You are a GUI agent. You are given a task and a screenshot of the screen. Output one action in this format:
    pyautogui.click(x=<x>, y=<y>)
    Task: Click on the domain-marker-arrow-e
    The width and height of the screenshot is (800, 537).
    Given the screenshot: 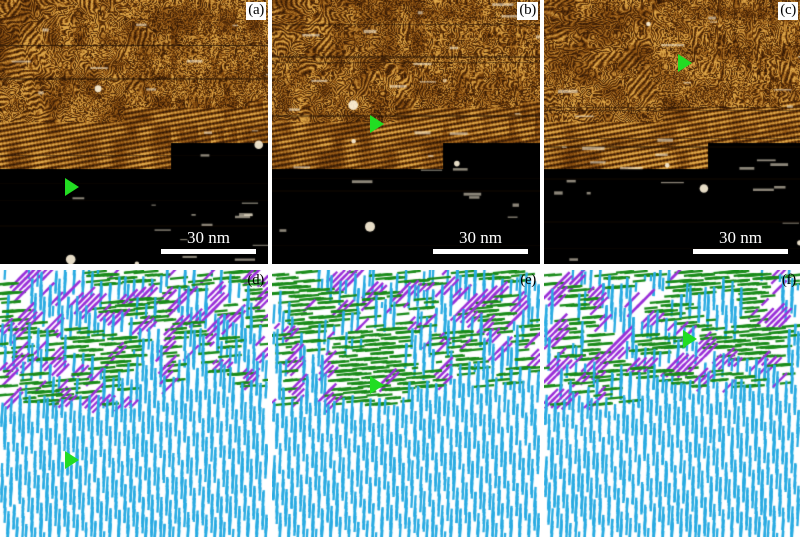 What is the action you would take?
    pyautogui.click(x=376, y=384)
    